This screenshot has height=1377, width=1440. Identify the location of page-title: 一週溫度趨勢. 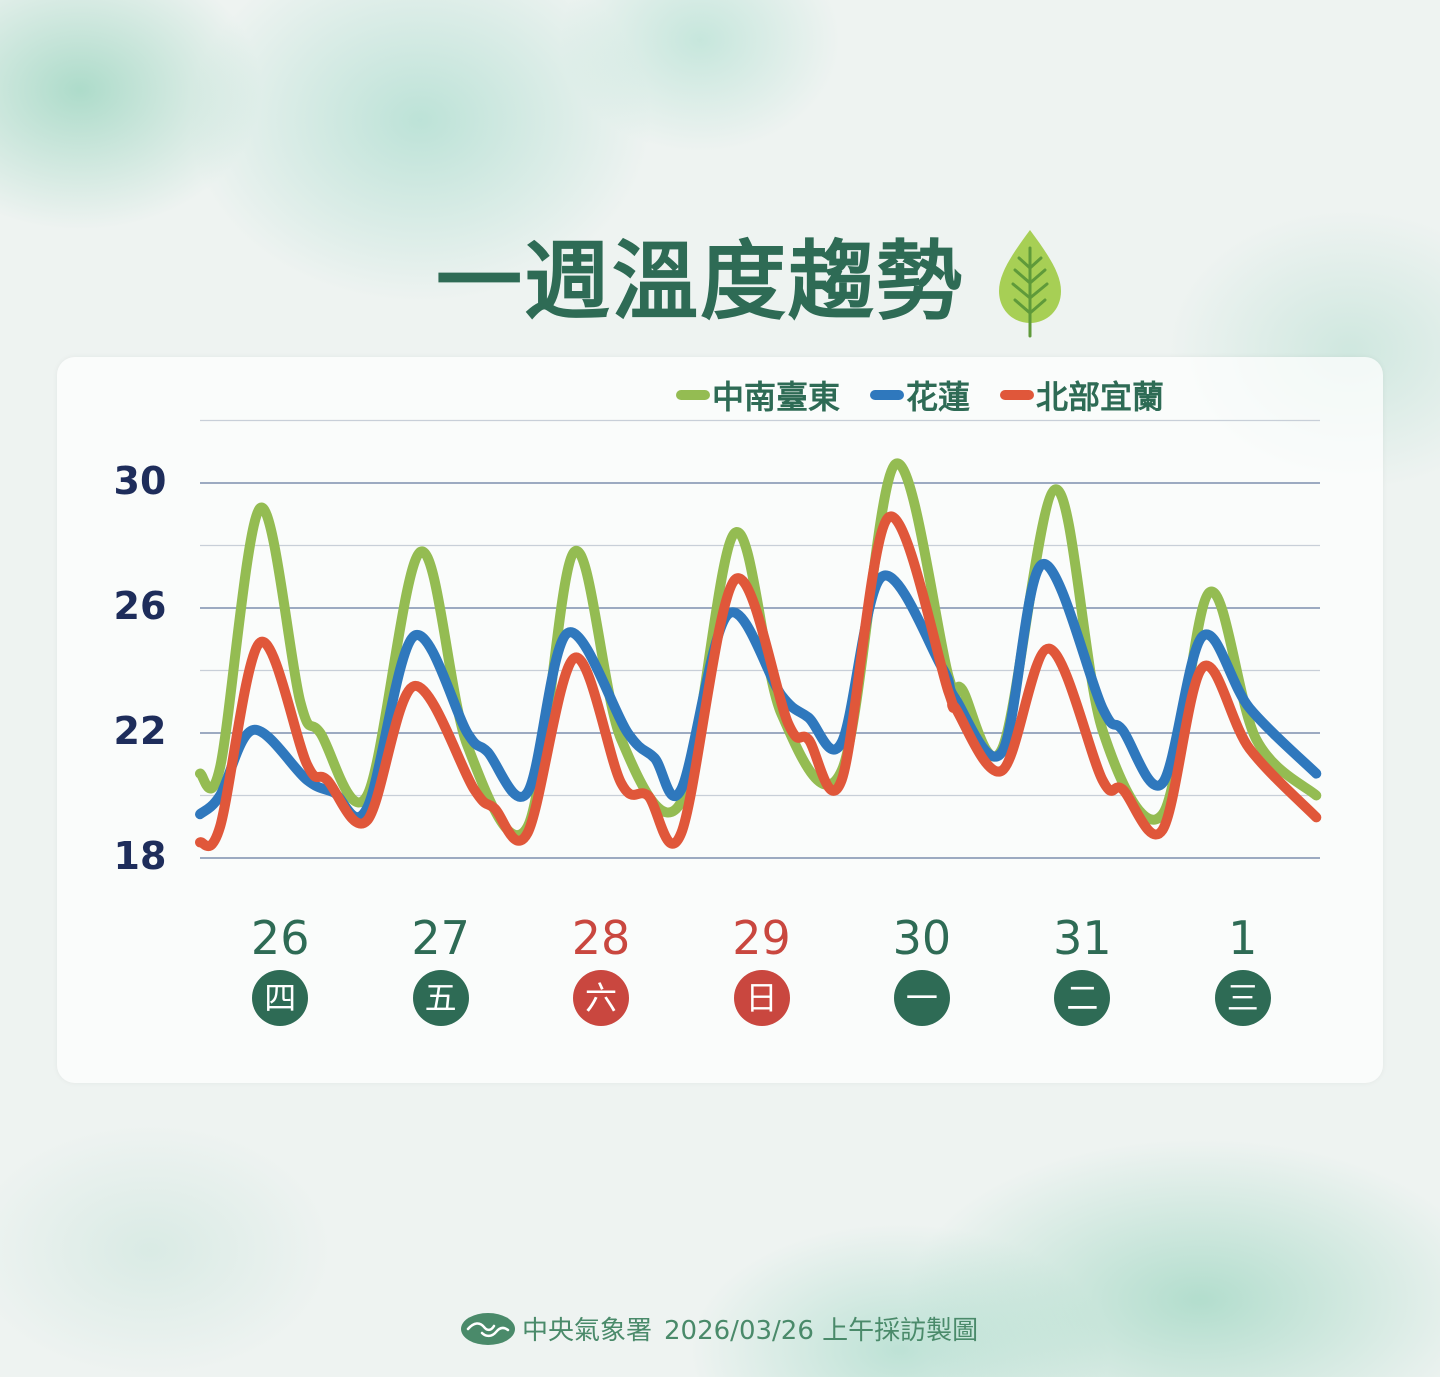
(700, 282).